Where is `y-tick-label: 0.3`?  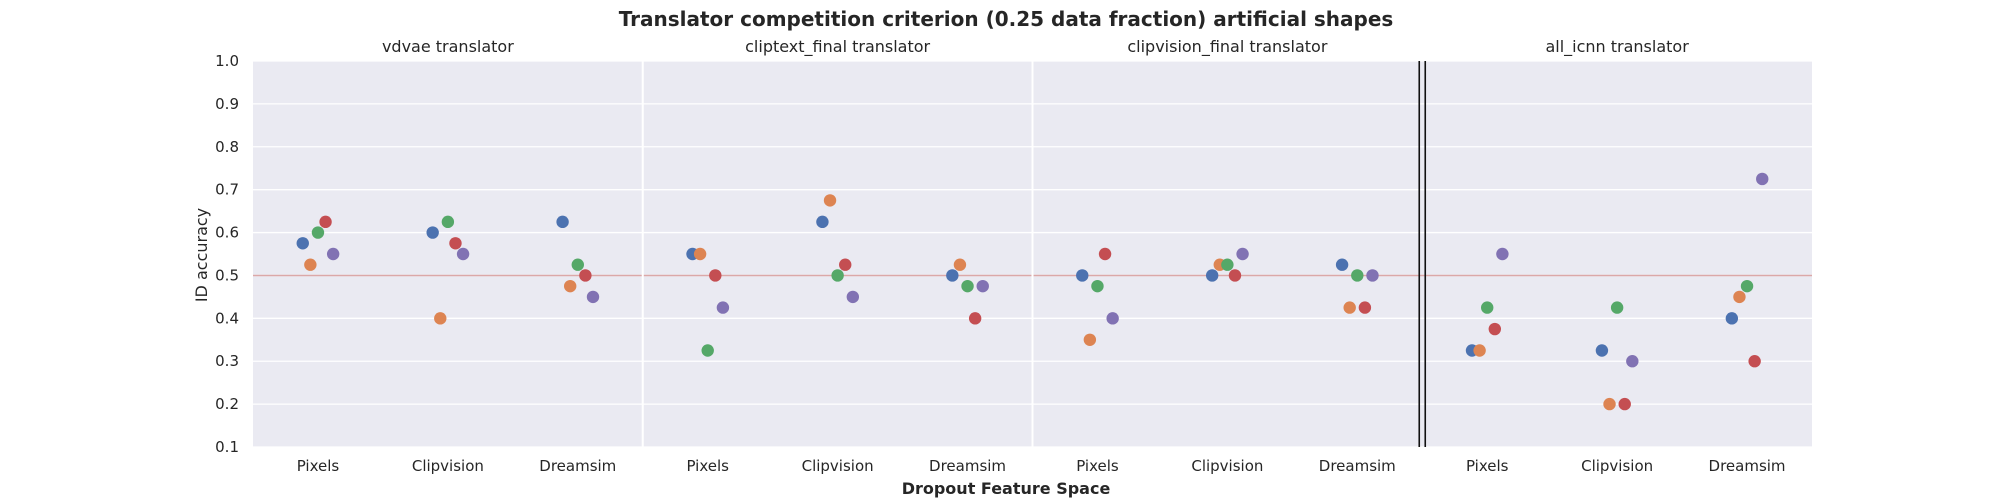 y-tick-label: 0.3 is located at coordinates (227, 361).